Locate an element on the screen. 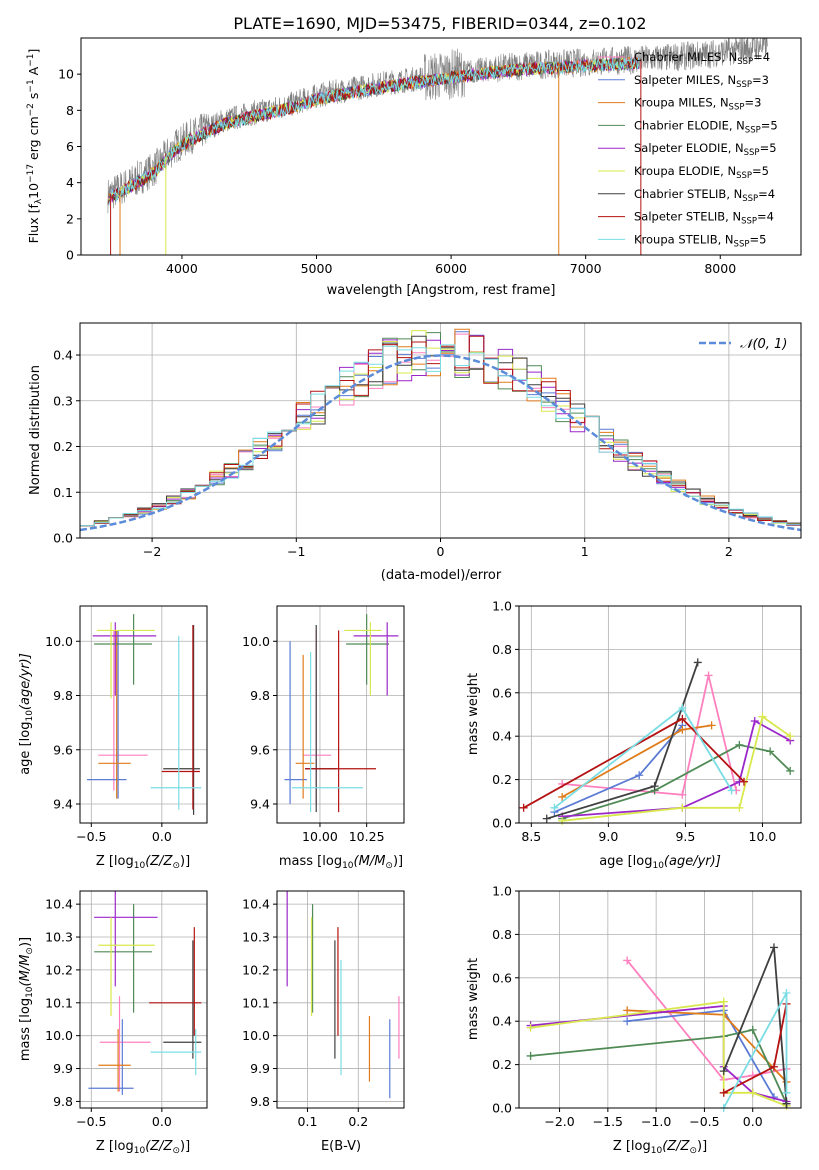  y-tick-label: 2 is located at coordinates (70, 218).